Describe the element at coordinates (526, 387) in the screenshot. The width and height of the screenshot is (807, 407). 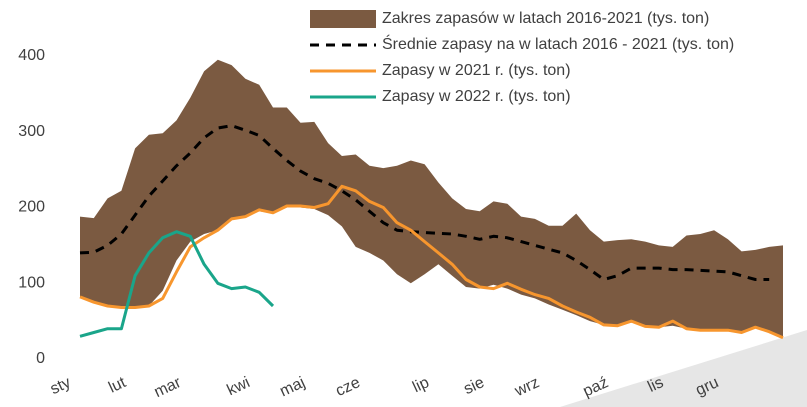
I see `x-tick-label: wrz` at that location.